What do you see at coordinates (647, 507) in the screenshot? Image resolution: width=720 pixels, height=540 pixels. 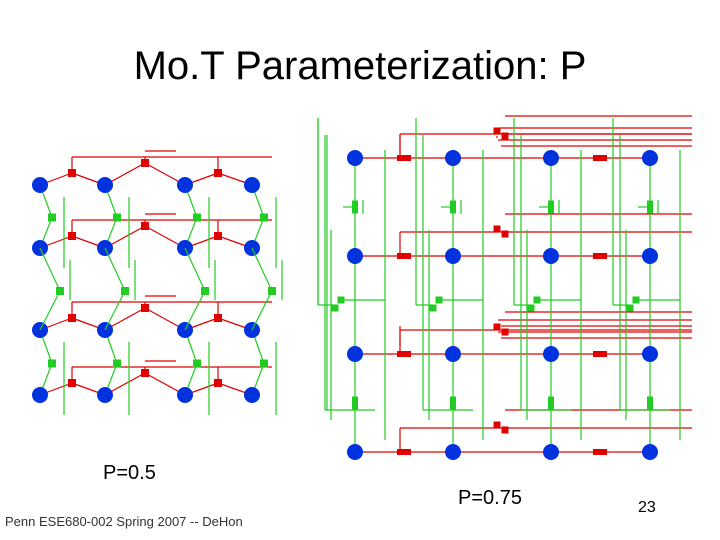 I see `page-number: 23` at bounding box center [647, 507].